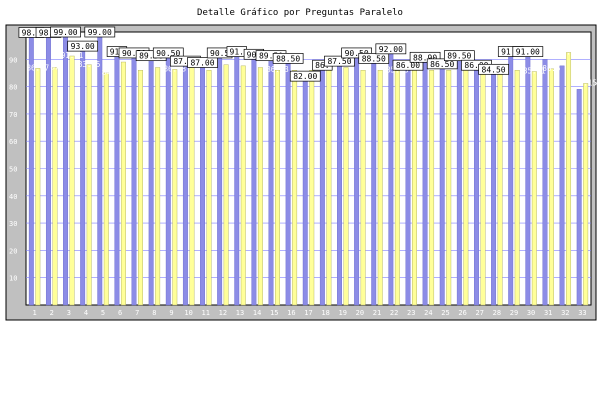 The width and height of the screenshot is (600, 405). What do you see at coordinates (476, 65) in the screenshot?
I see `data-label-series1: 86.00` at bounding box center [476, 65].